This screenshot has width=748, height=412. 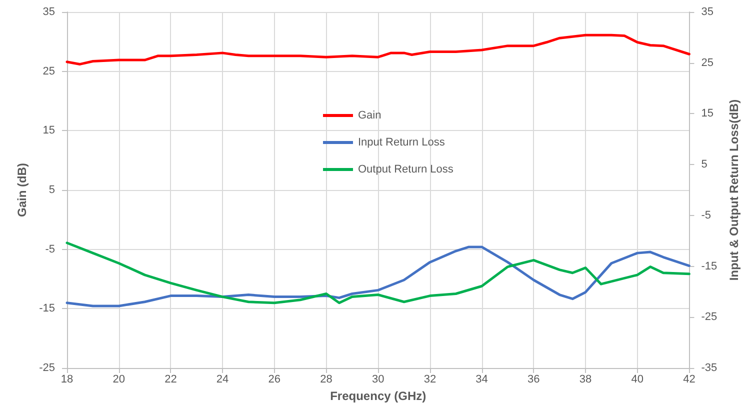 What do you see at coordinates (22, 190) in the screenshot?
I see `y-axis-title: Gain (dB)` at bounding box center [22, 190].